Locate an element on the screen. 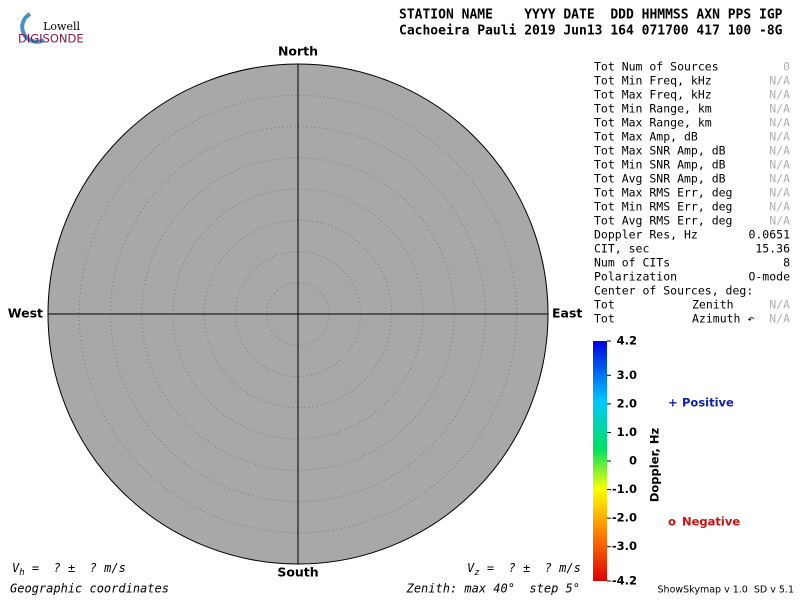 This screenshot has height=600, width=800. direction-label: West is located at coordinates (25, 313).